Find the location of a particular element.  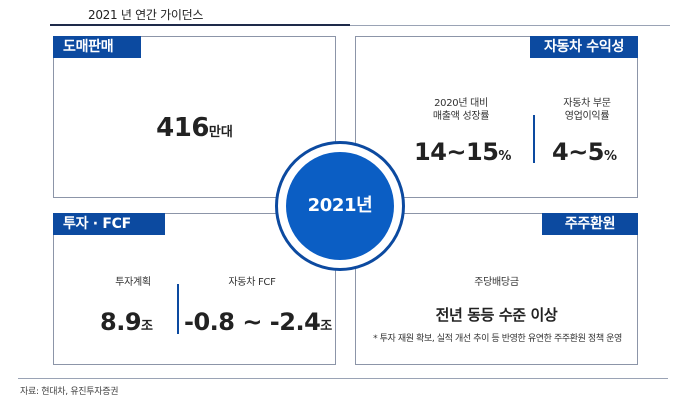

wholesale-value-group: 416만대 is located at coordinates (194, 128).